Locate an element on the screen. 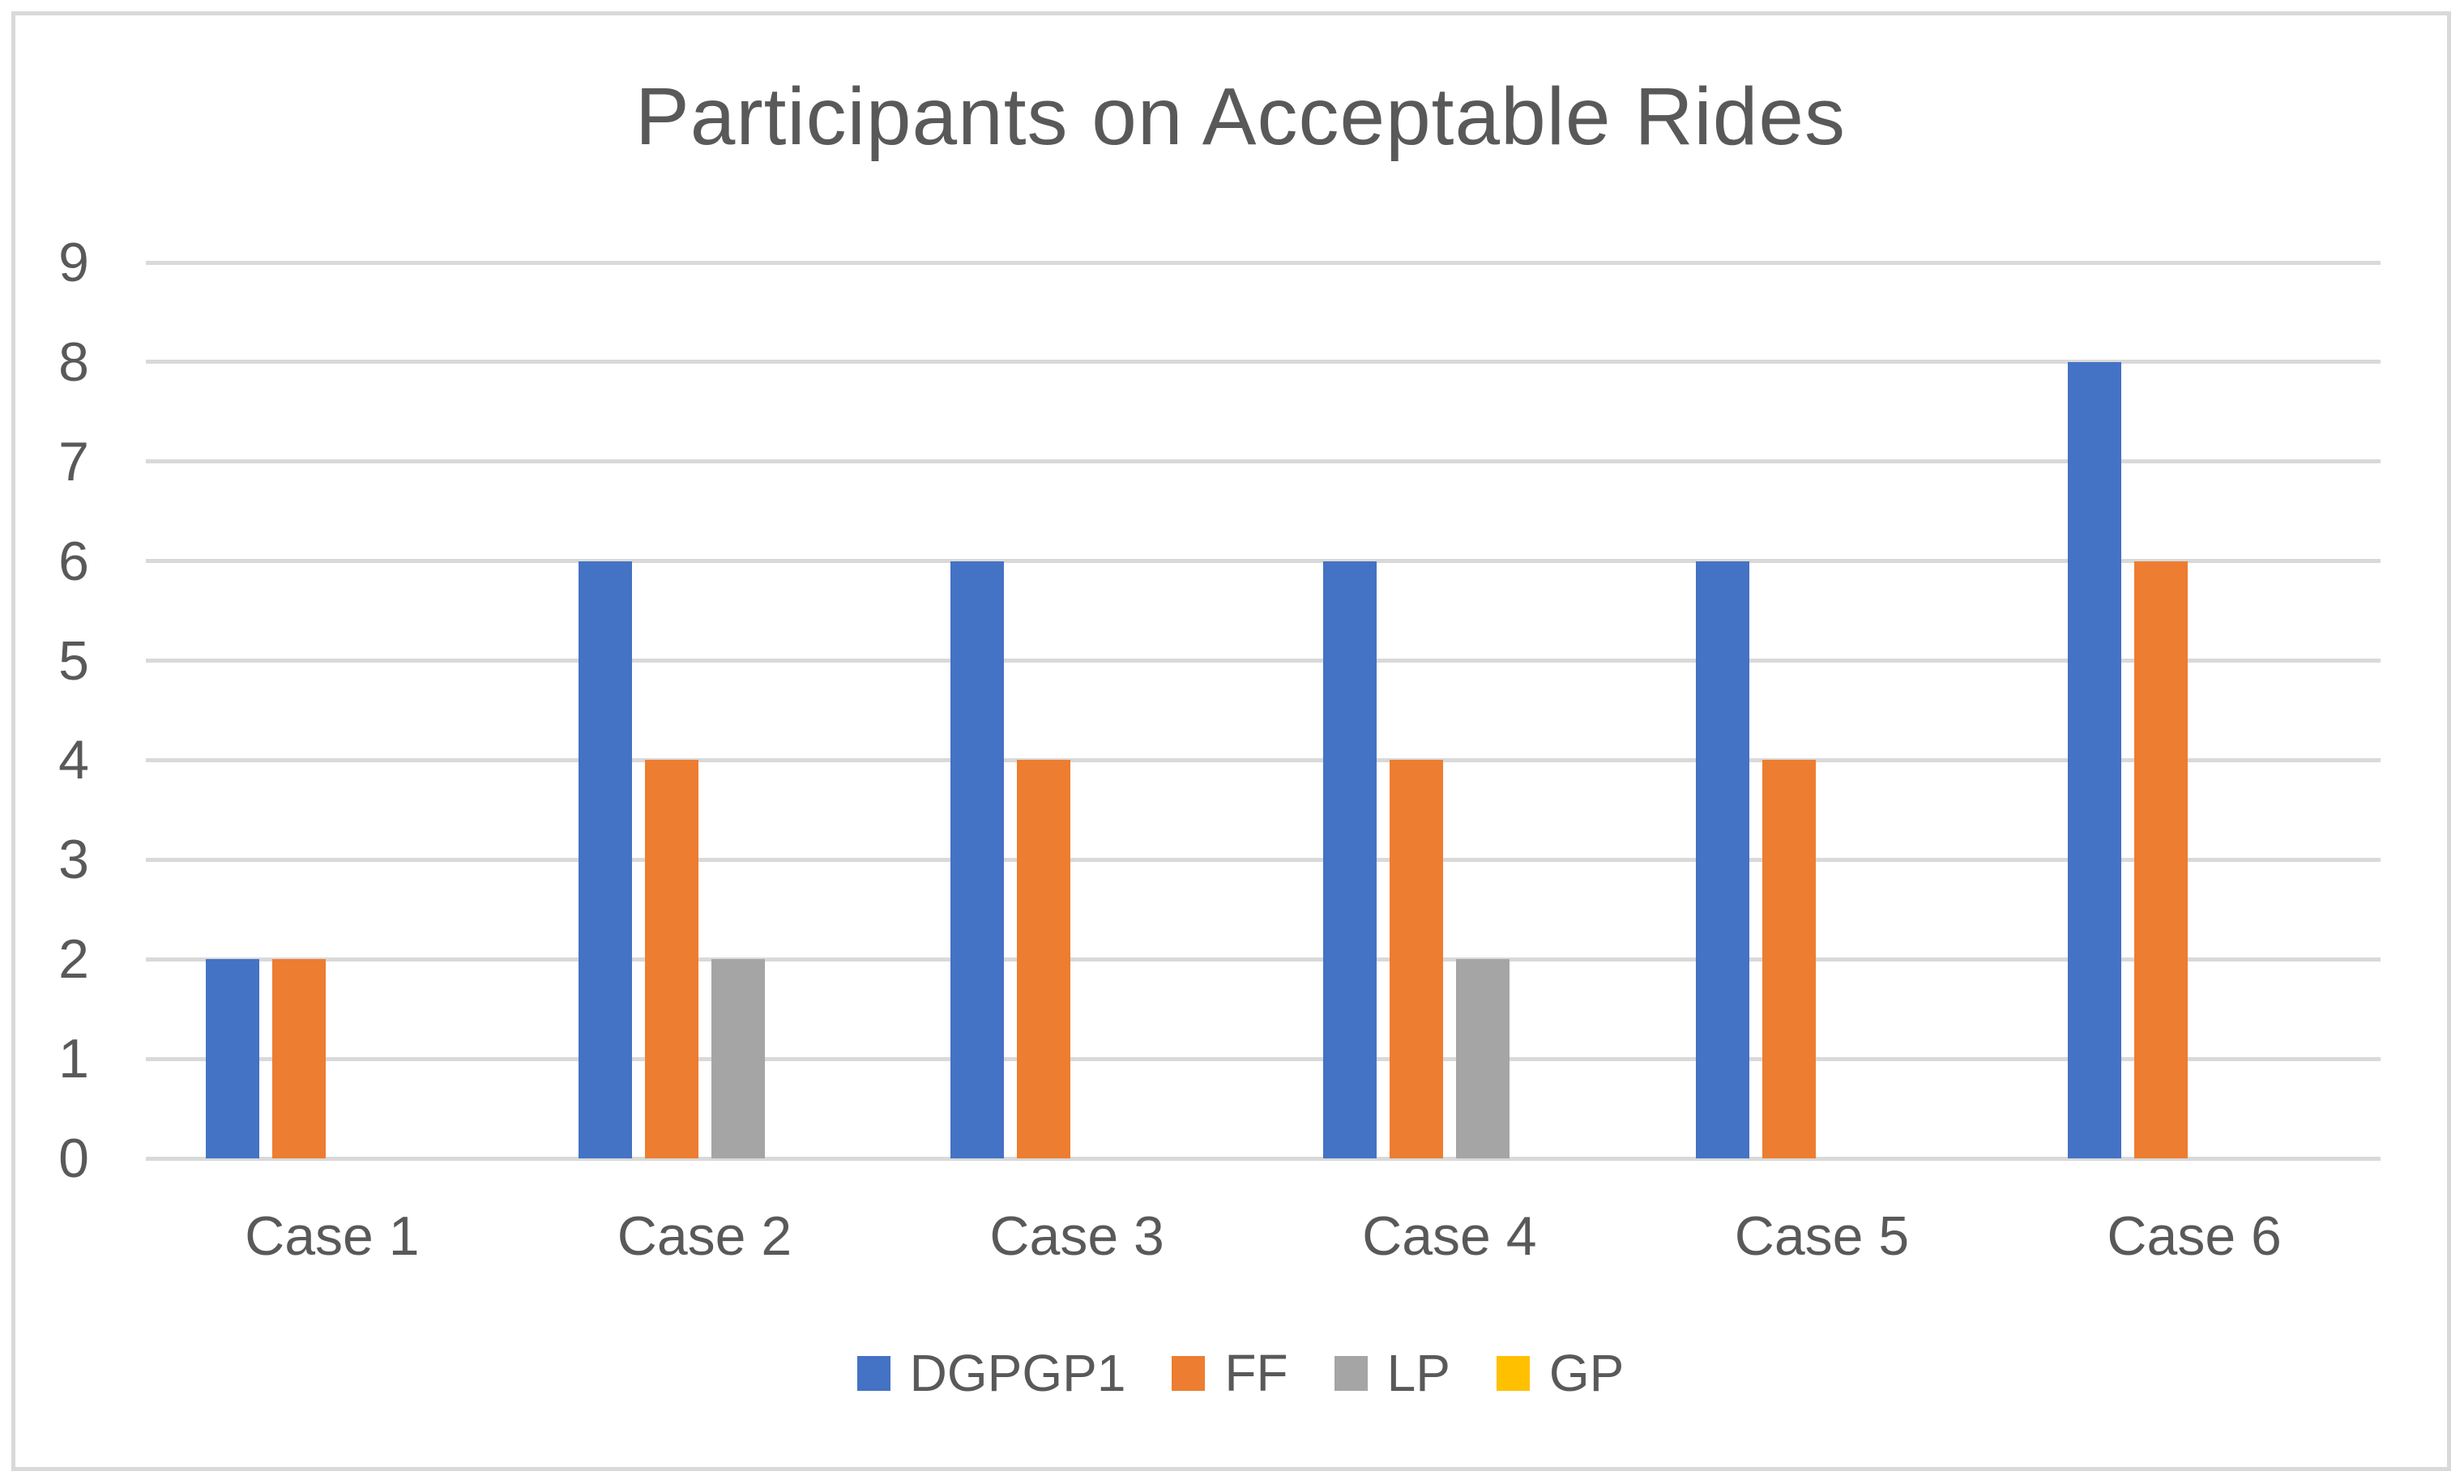  legend-swatch-ff is located at coordinates (1189, 1373).